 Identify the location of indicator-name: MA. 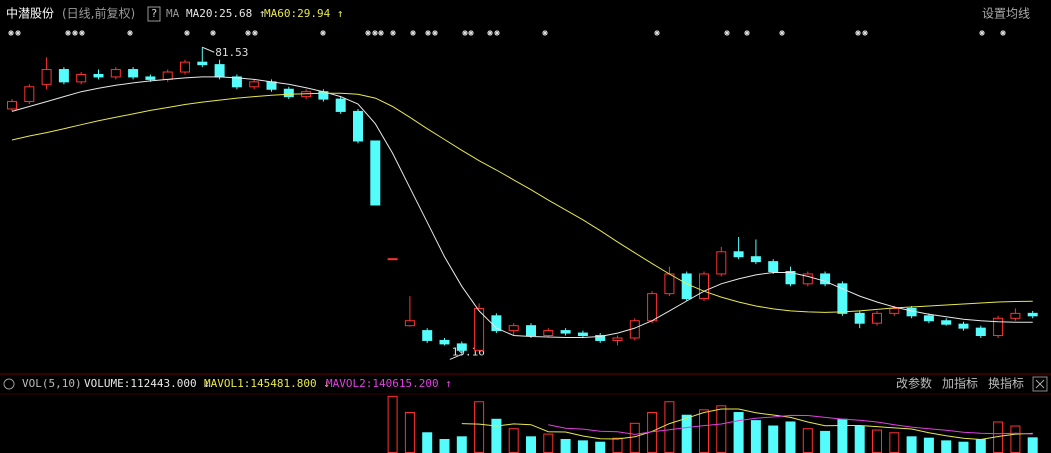
(173, 13).